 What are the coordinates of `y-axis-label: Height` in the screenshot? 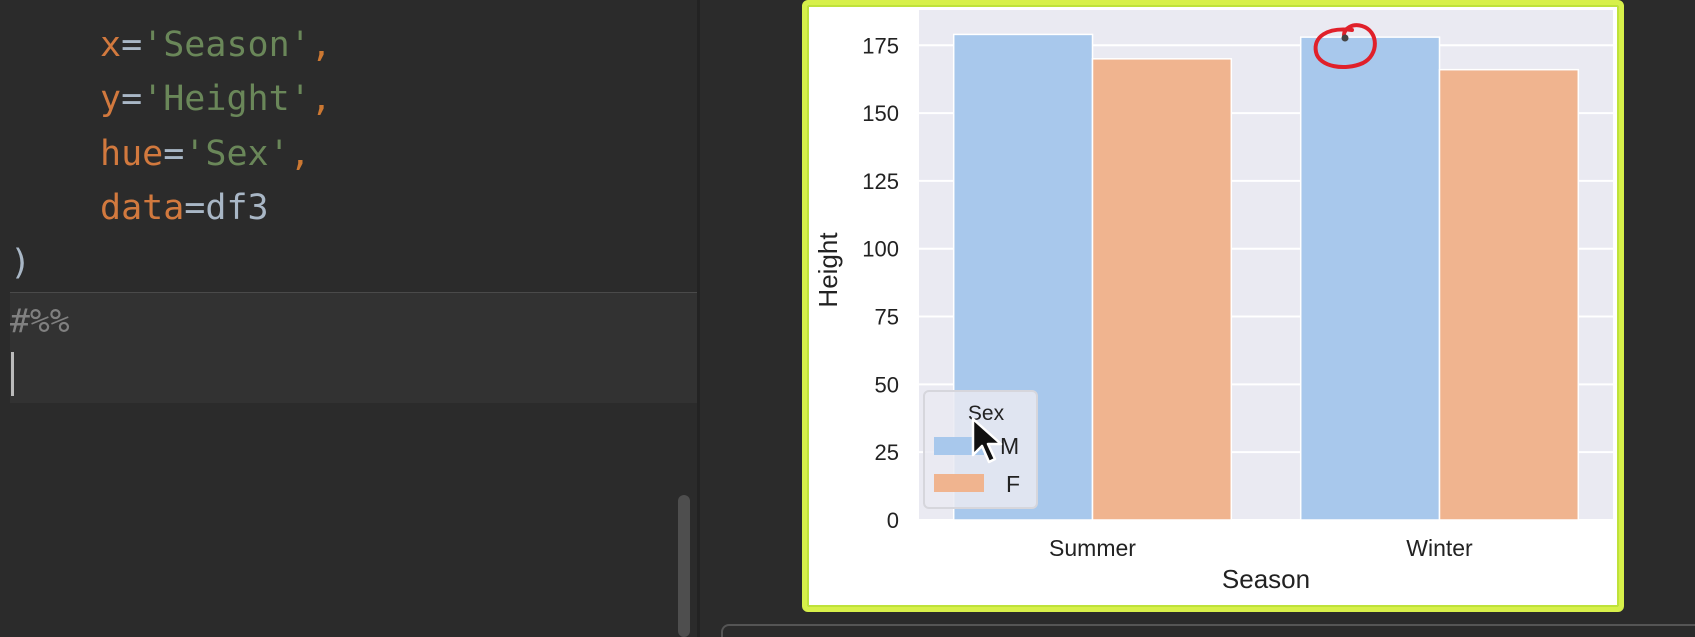 It's located at (828, 270).